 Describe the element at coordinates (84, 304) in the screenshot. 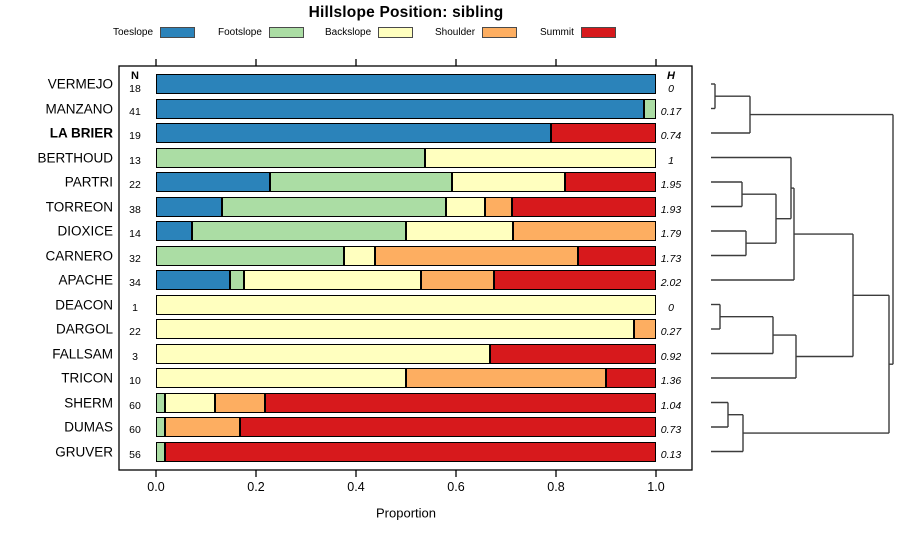

I see `row-label: DEACON` at that location.